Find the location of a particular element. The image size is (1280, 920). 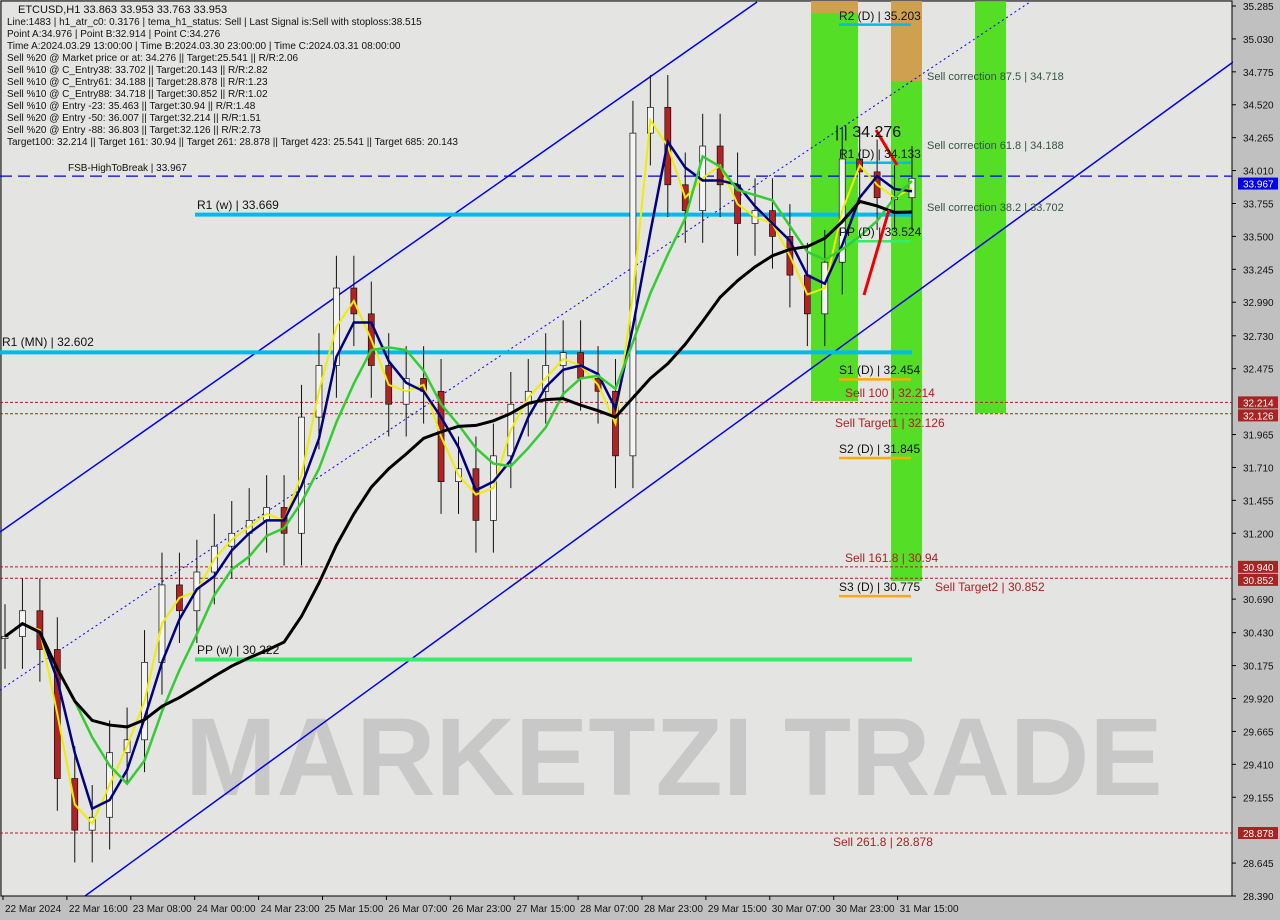

level-label: S3 (D) | 30.775 is located at coordinates (880, 587).